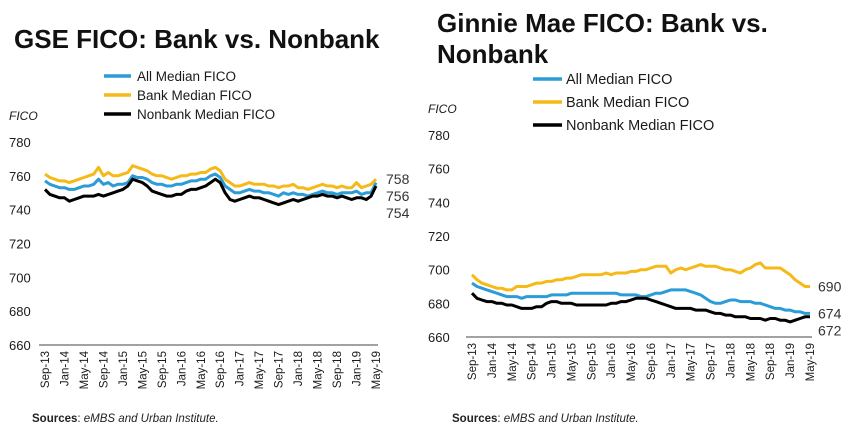 The image size is (850, 433). I want to click on series-end-label: 690, so click(830, 287).